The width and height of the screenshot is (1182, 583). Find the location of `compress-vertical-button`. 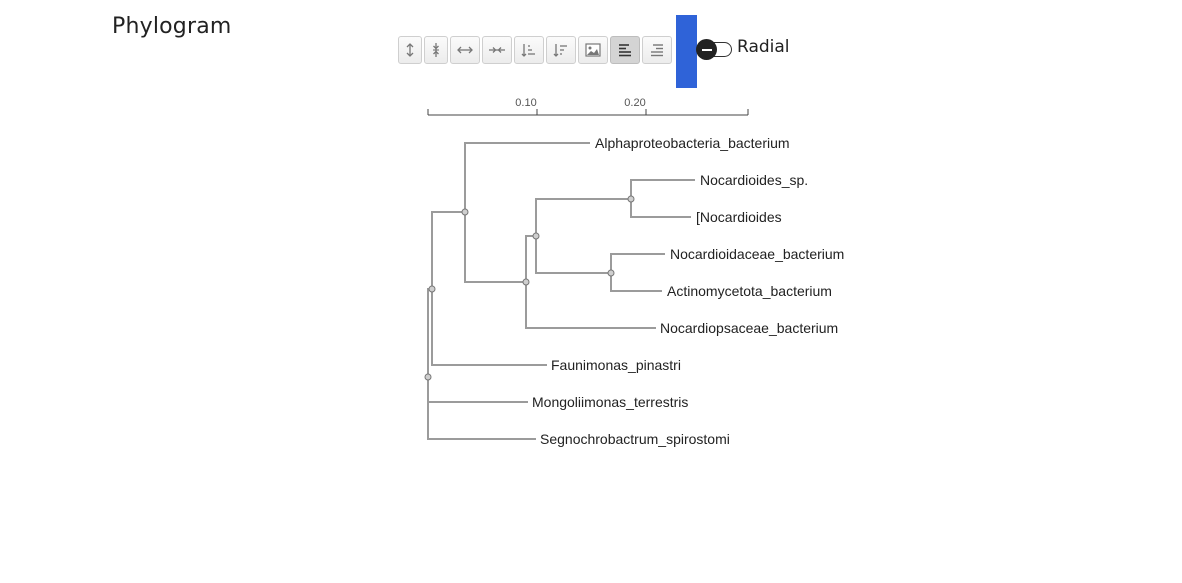

compress-vertical-button is located at coordinates (436, 50).